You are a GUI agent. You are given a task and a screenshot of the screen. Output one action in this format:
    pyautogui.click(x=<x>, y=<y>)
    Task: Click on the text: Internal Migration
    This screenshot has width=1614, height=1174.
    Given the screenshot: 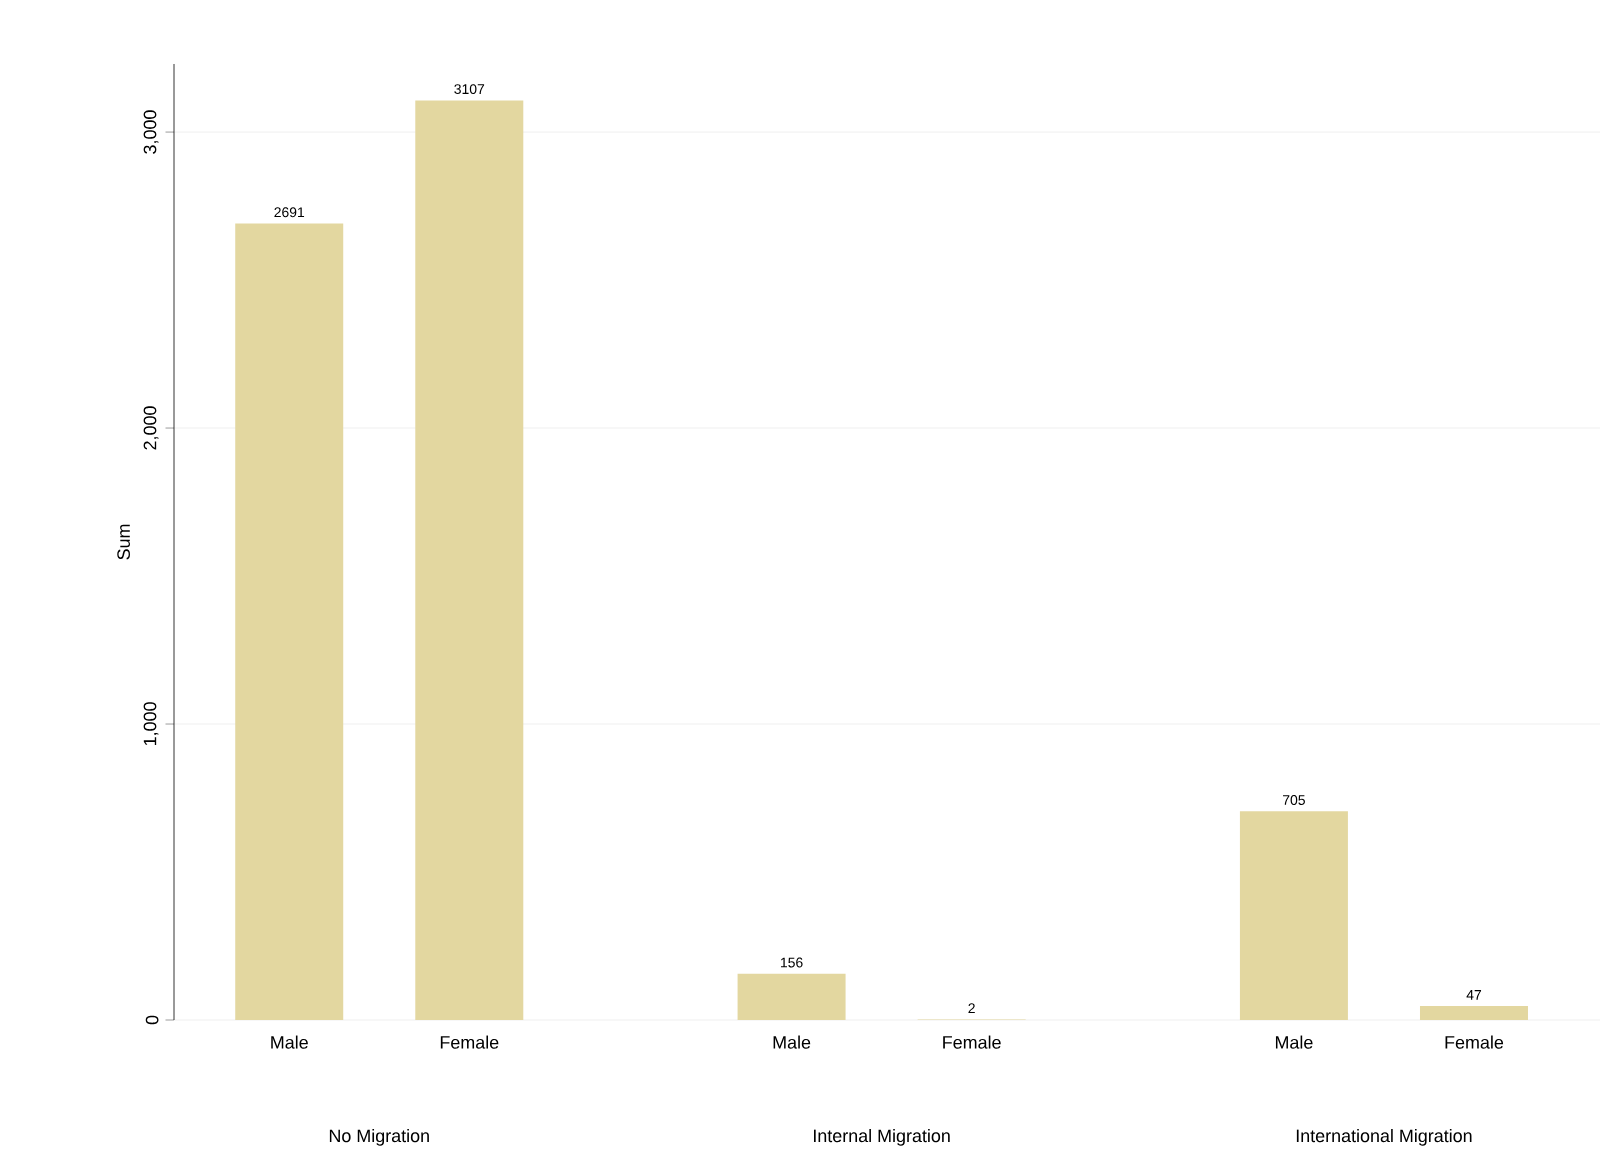 What is the action you would take?
    pyautogui.click(x=881, y=1137)
    